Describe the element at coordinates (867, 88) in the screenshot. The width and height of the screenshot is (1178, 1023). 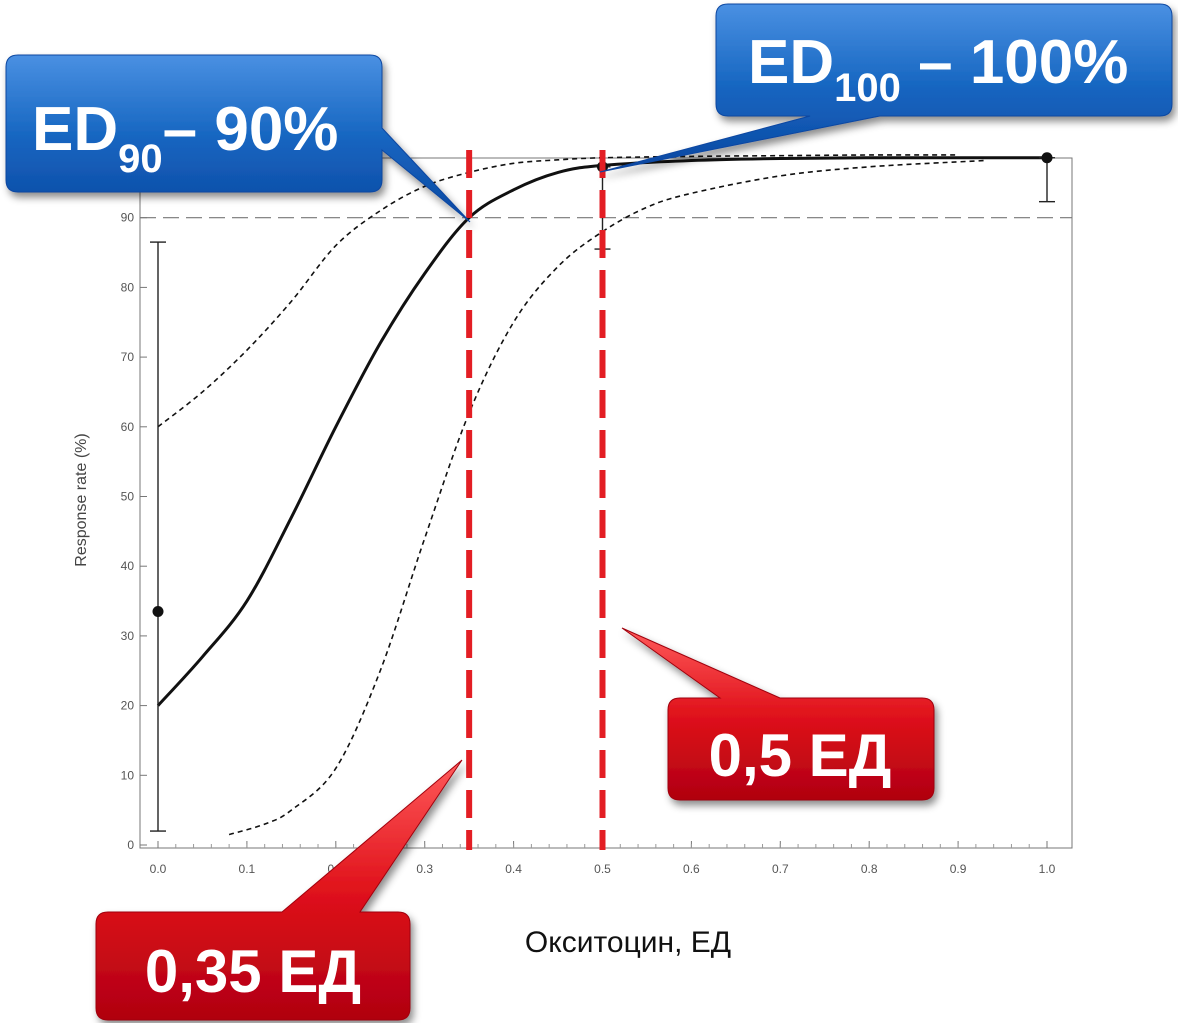
I see `callout-ed100-sub: 100` at that location.